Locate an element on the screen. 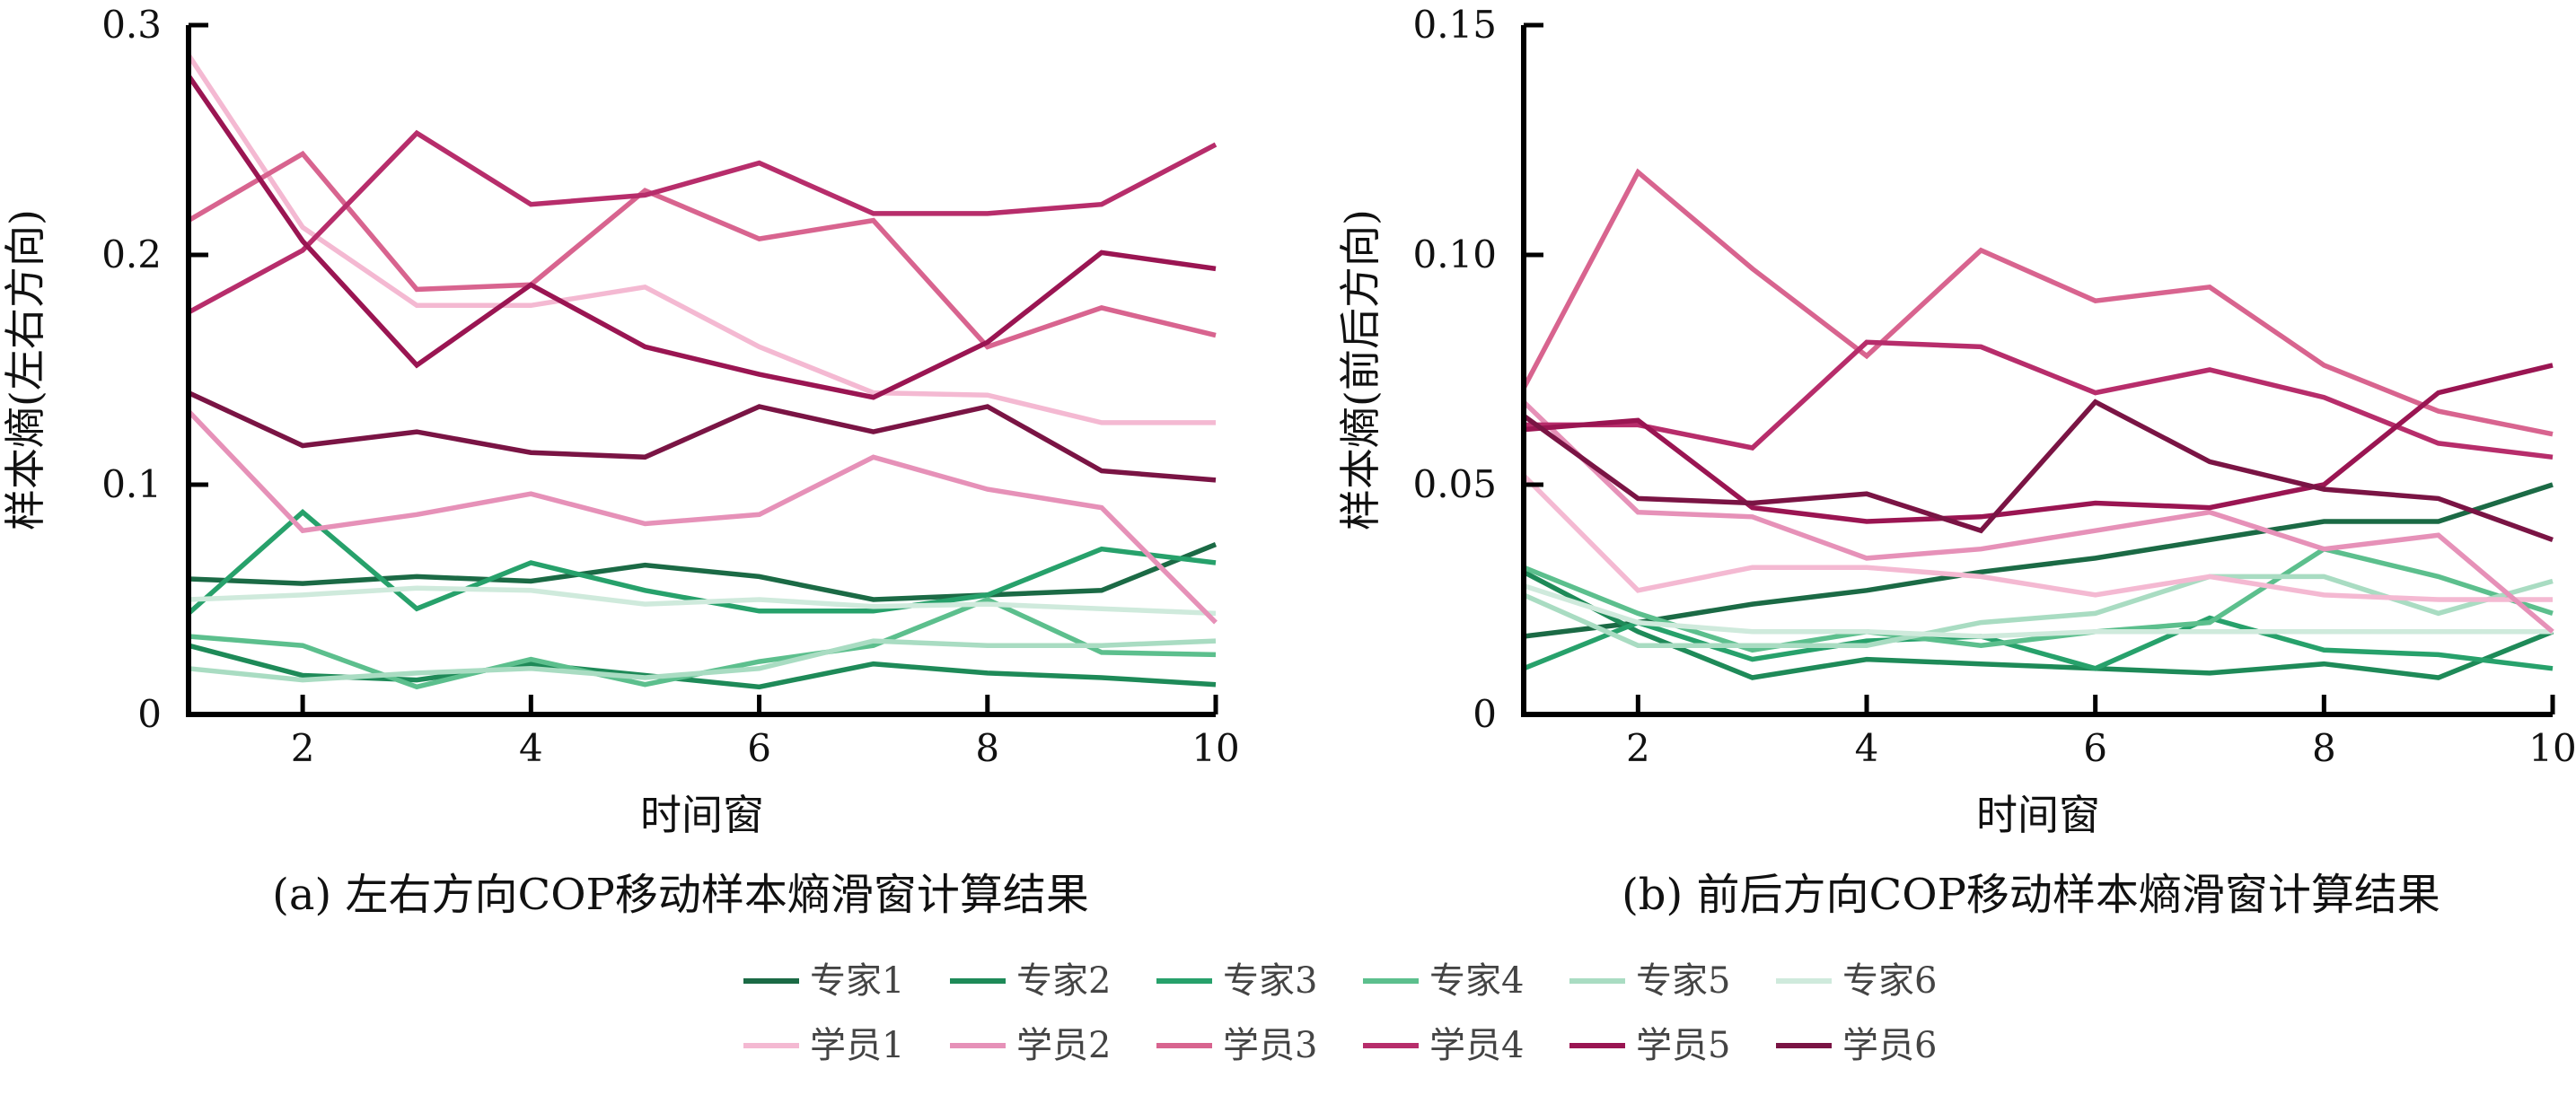 The image size is (2576, 1095). legend-label: 学员5 is located at coordinates (1683, 1045).